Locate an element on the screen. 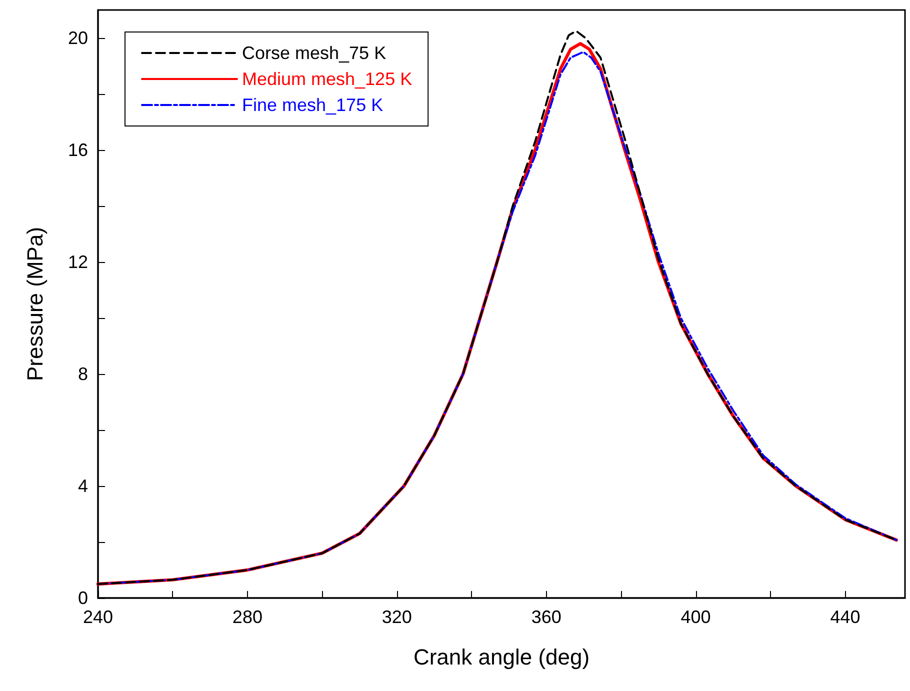 The height and width of the screenshot is (691, 910). y-tick-label: 0 is located at coordinates (83, 598).